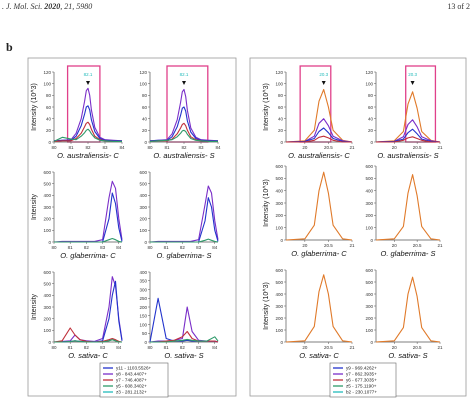 This screenshot has height=415, width=474. Describe the element at coordinates (134, 368) in the screenshot. I see `legend-entry: y11 - 1103.5526+` at that location.